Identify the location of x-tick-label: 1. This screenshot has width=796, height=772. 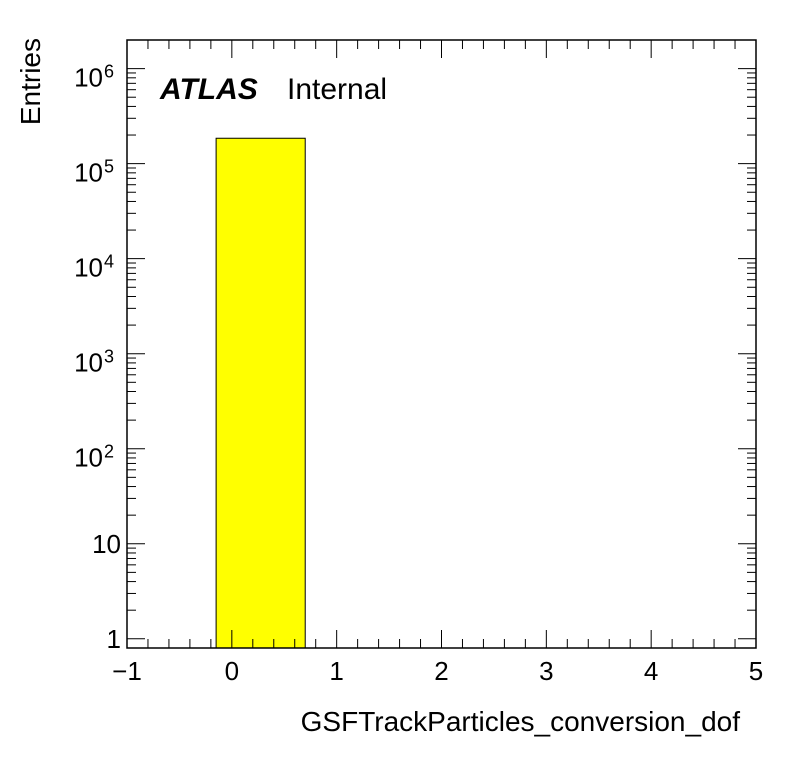
(336, 671).